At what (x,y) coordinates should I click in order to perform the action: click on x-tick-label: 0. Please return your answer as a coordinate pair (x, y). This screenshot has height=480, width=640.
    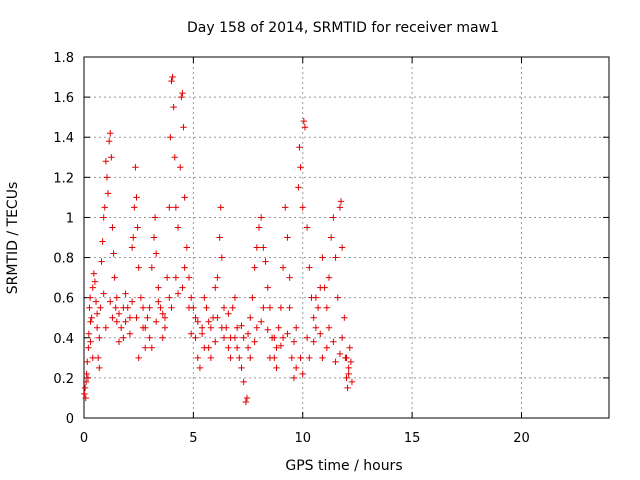
    Looking at the image, I should click on (84, 438).